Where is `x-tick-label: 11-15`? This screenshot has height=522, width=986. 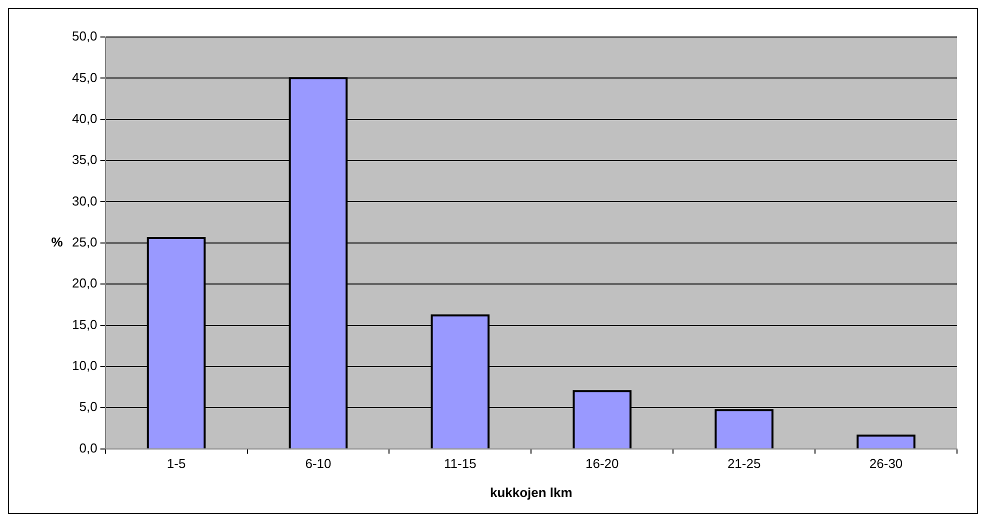 x-tick-label: 11-15 is located at coordinates (460, 464).